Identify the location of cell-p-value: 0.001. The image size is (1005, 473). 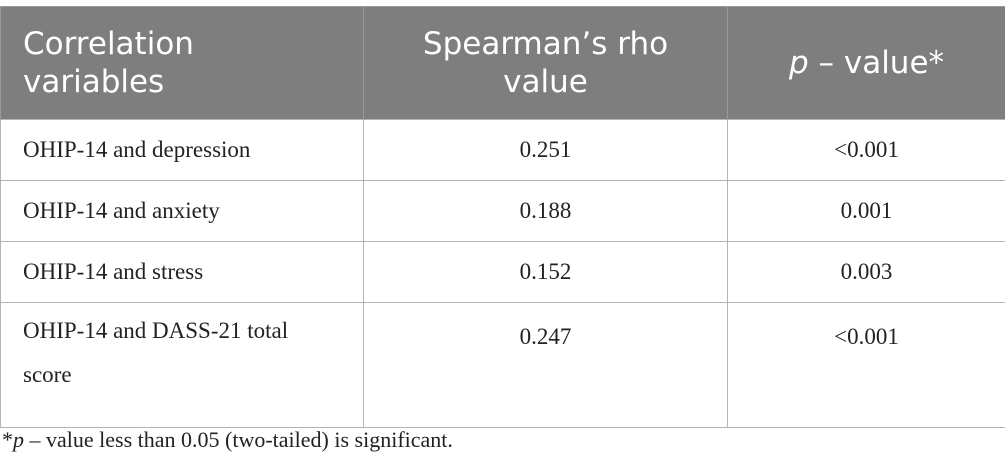
(866, 211).